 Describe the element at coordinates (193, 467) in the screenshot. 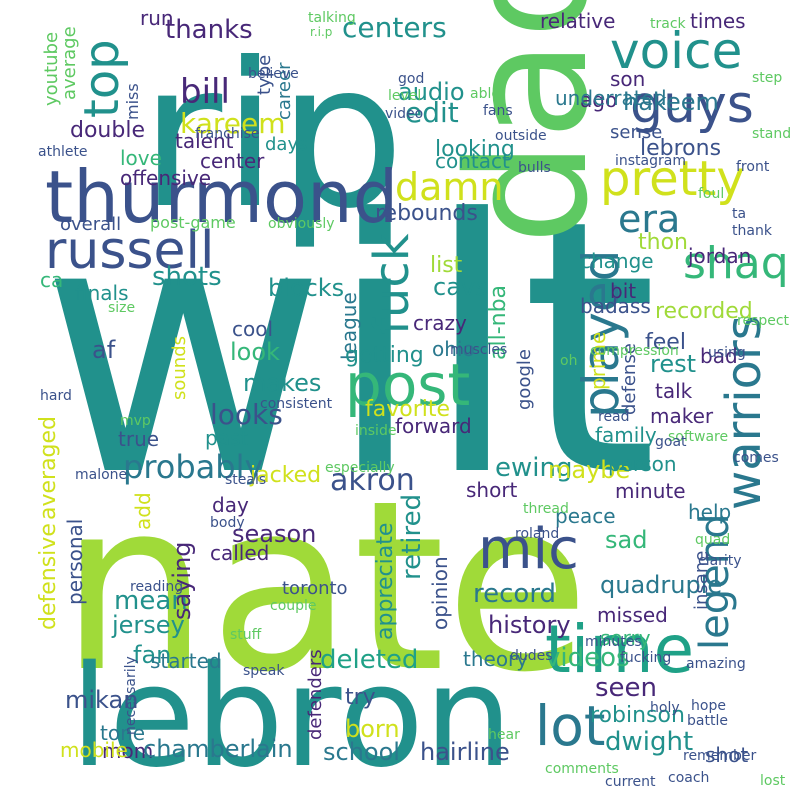

I see `word-probably: probably` at that location.